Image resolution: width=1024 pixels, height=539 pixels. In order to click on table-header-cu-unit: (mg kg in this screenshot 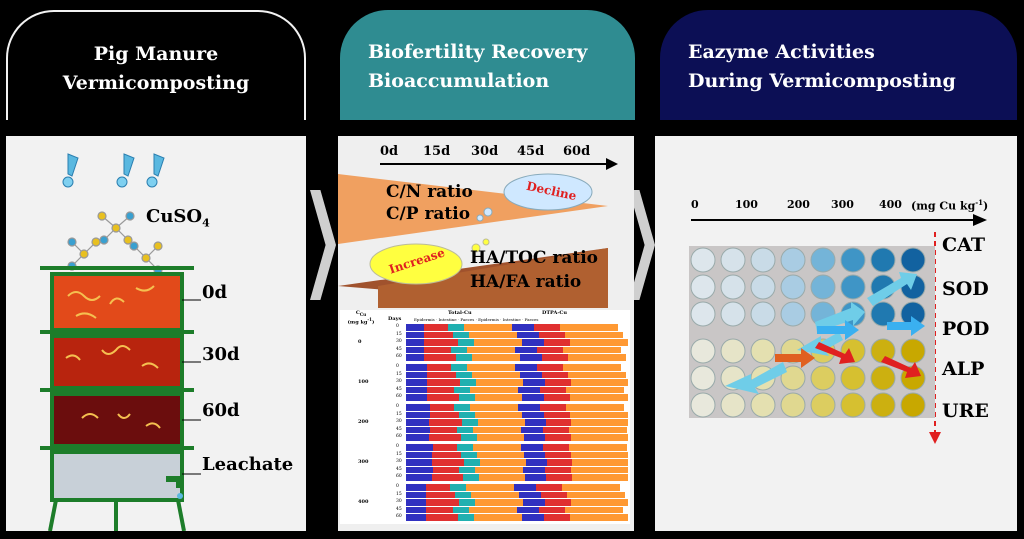, I will do `click(357, 322)`.